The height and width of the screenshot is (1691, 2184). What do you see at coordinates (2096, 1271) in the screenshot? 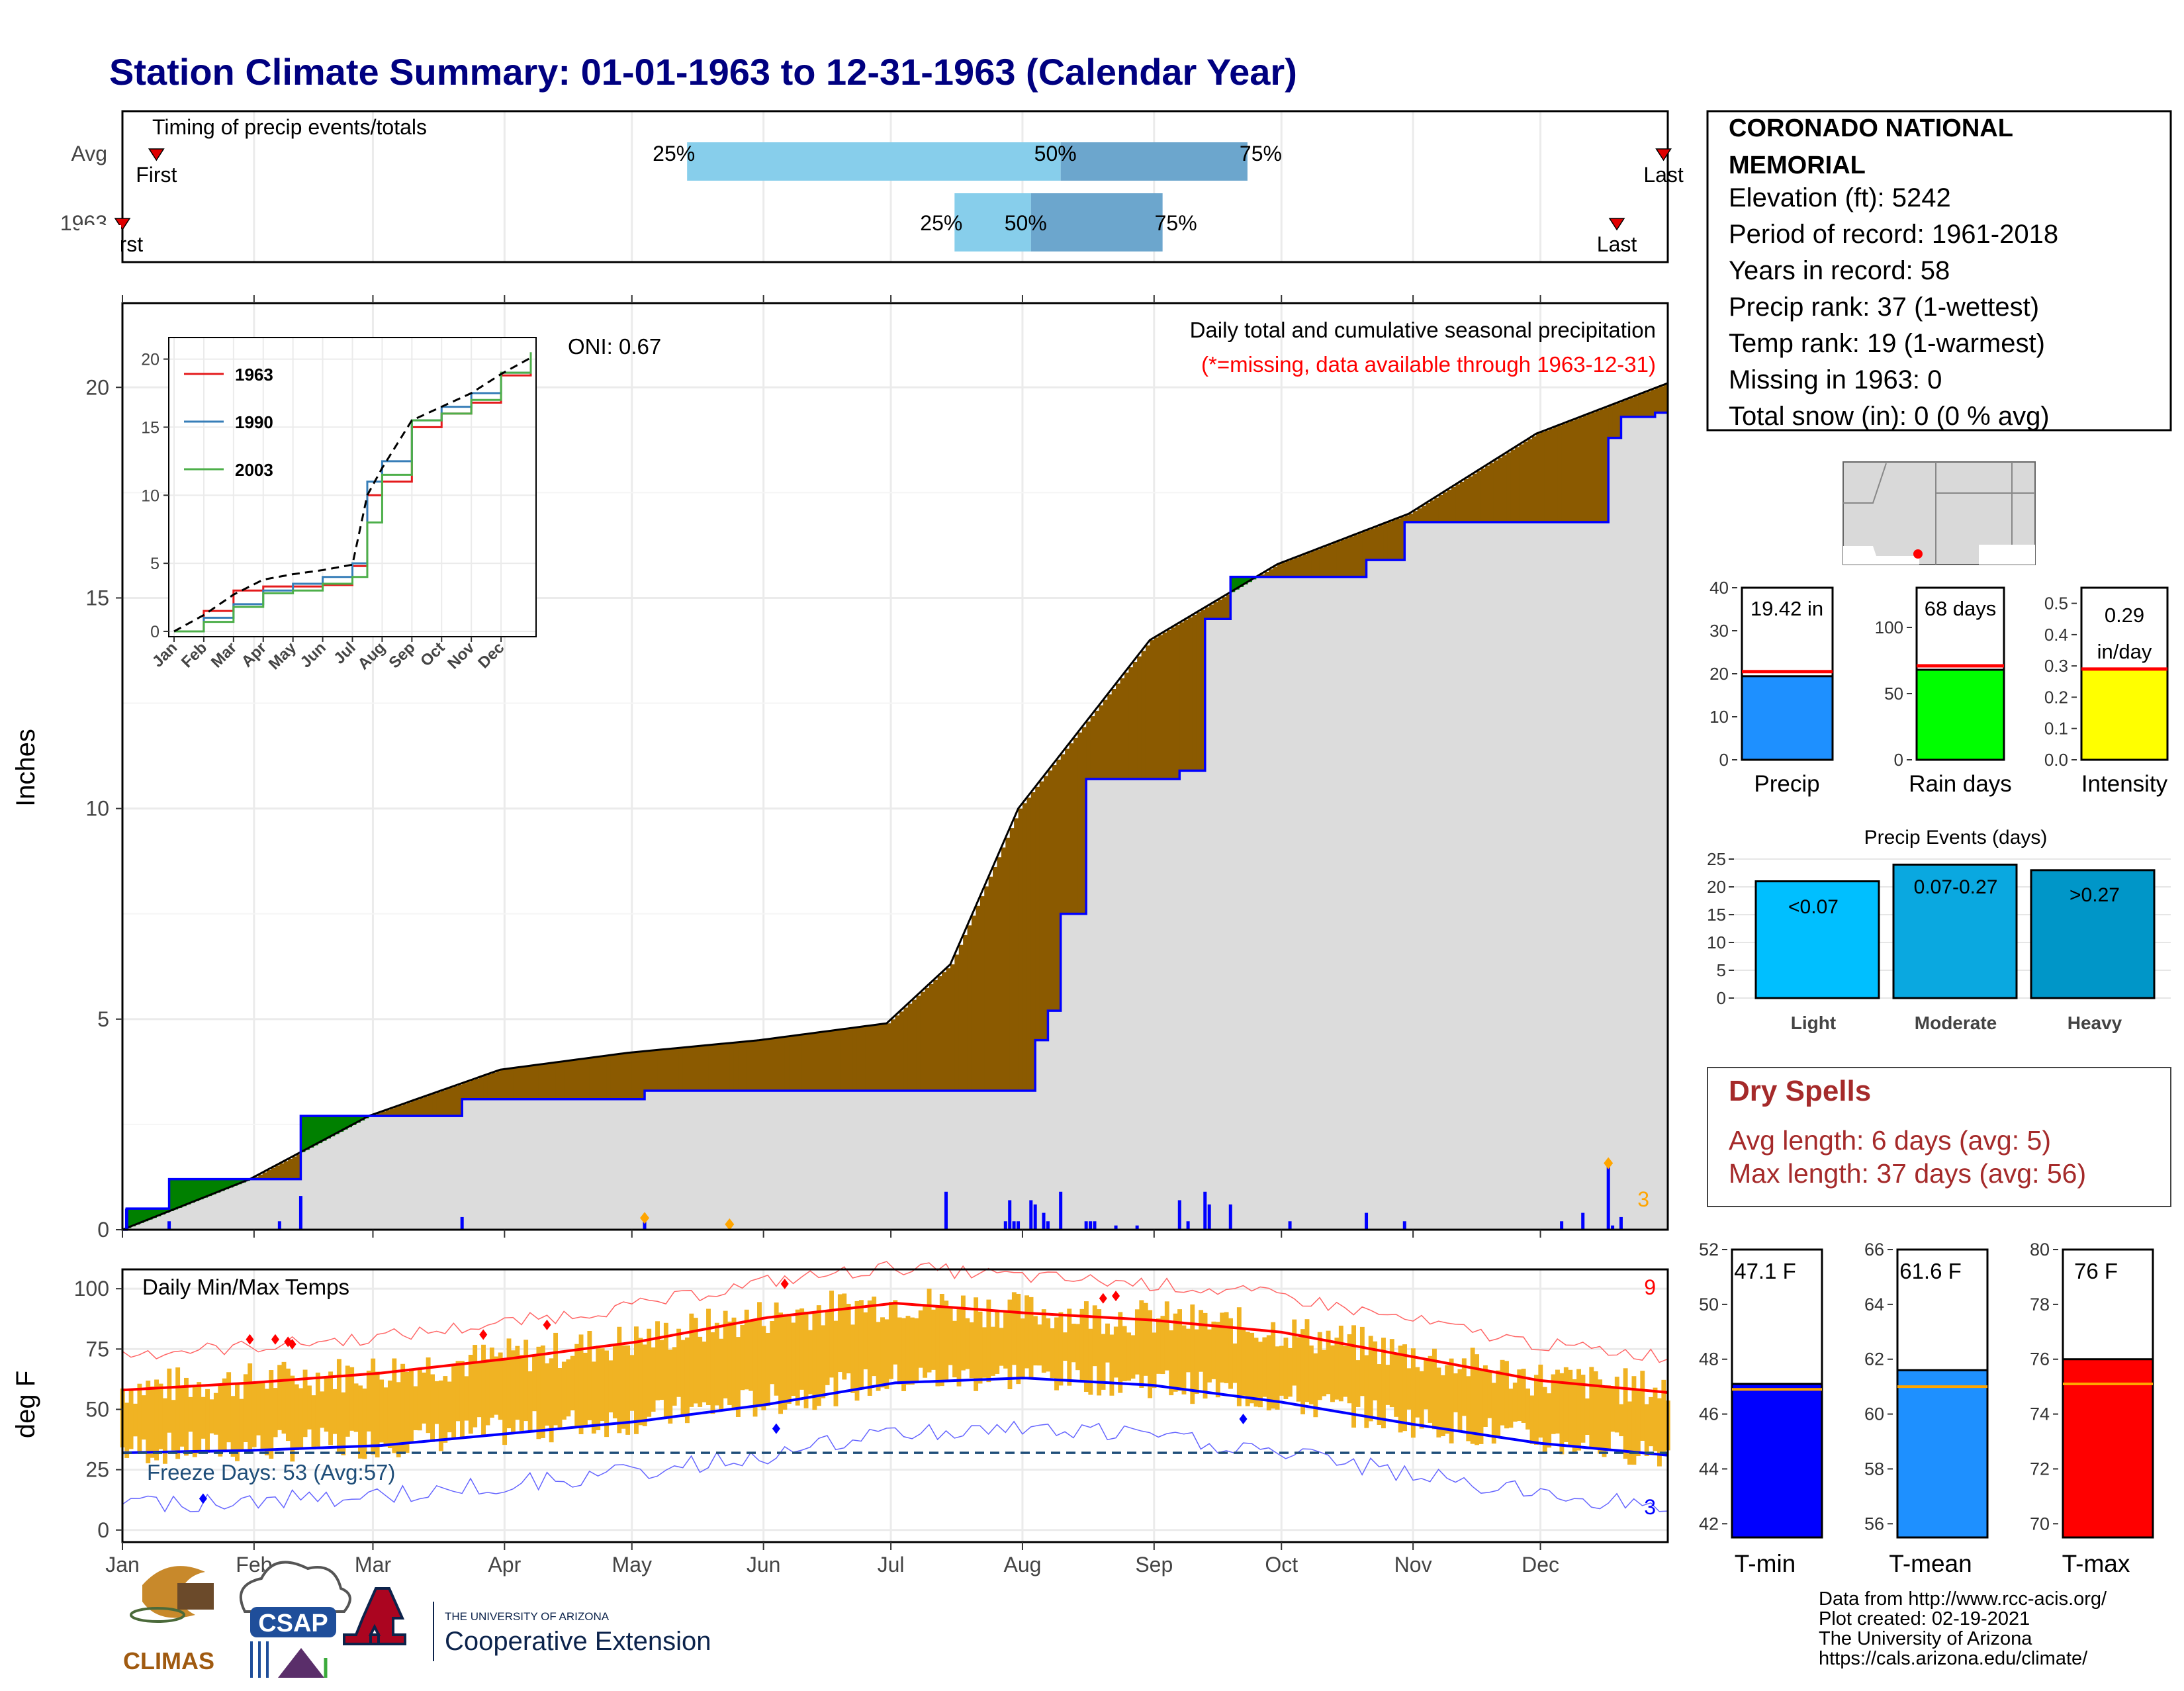
I see `tmax-bar-value: 76 F` at bounding box center [2096, 1271].